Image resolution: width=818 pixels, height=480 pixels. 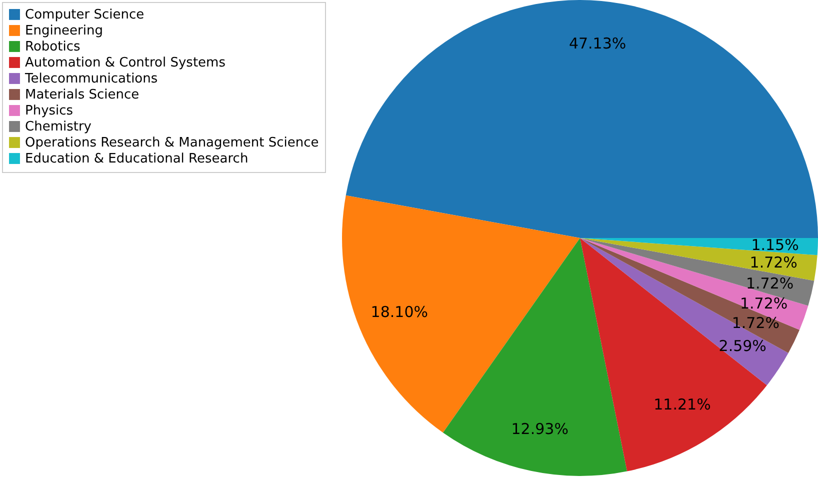 I want to click on legend-label: Operations Research & Management Science, so click(x=172, y=143).